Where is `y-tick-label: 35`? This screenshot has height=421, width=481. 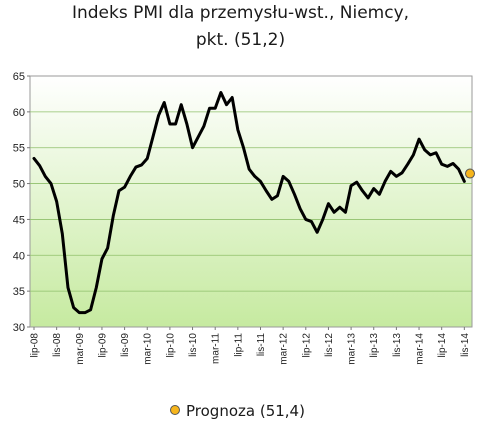 y-tick-label: 35 is located at coordinates (19, 292).